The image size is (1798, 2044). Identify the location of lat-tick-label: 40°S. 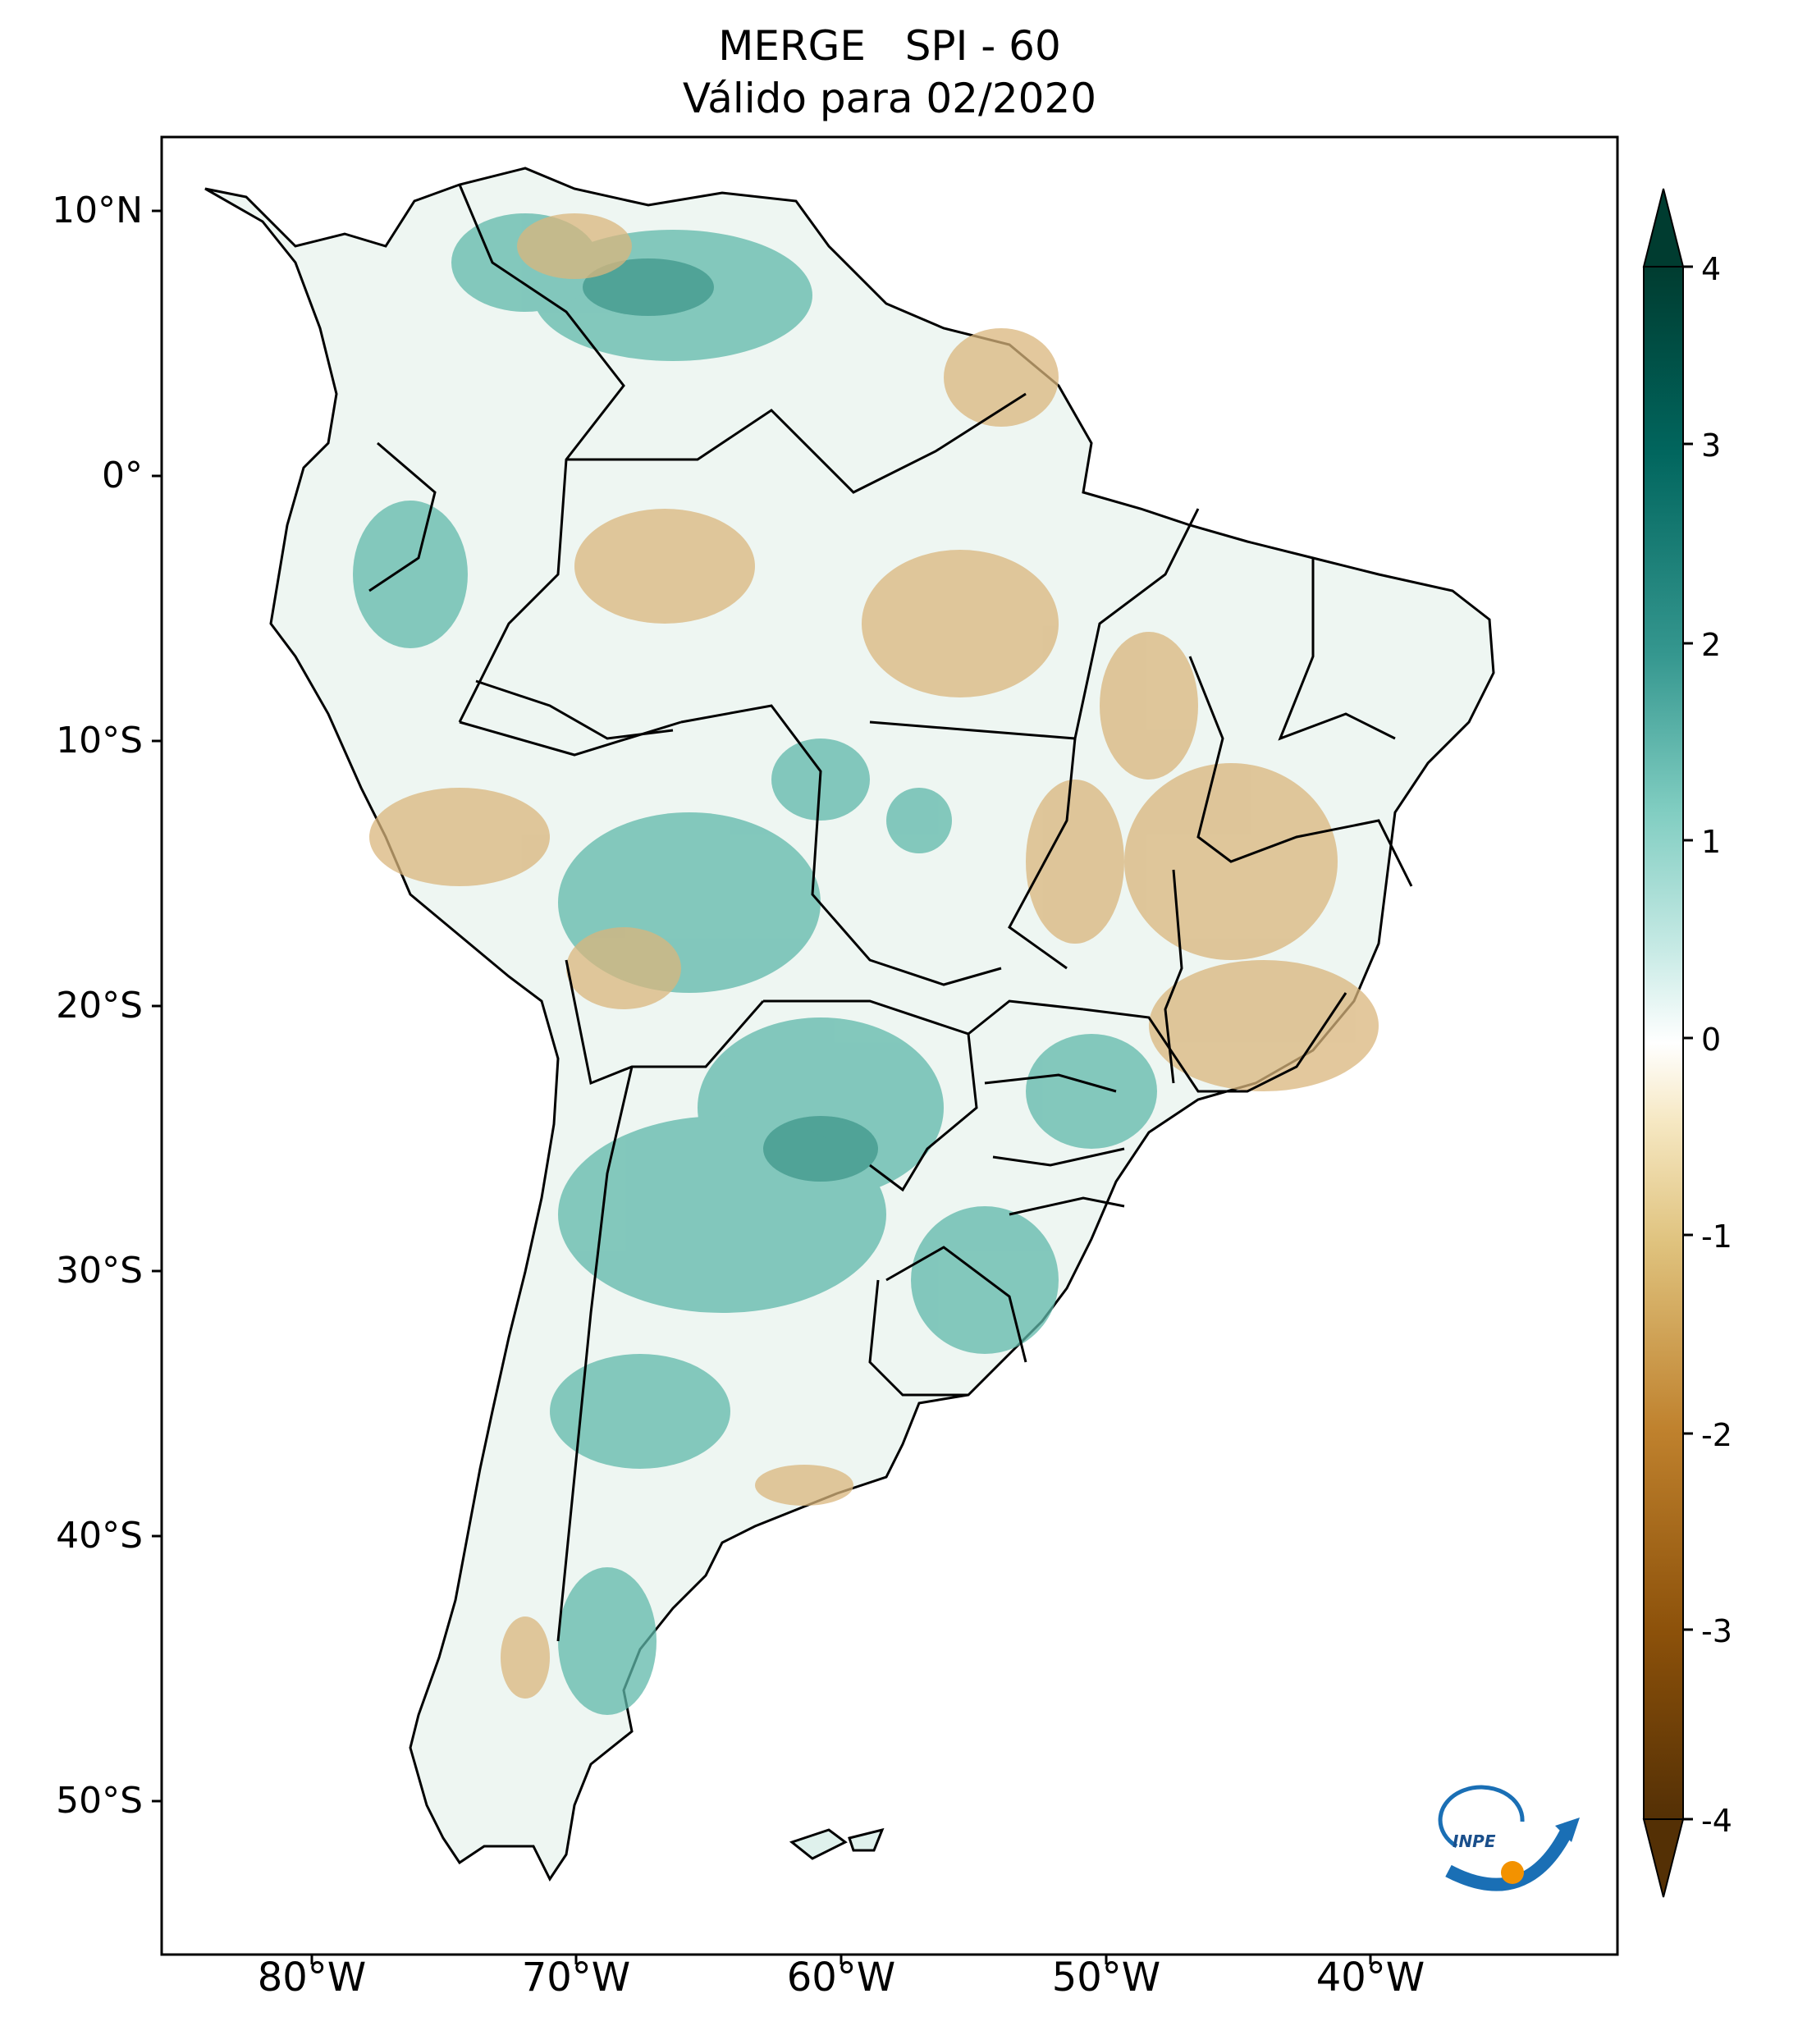
(99, 1536).